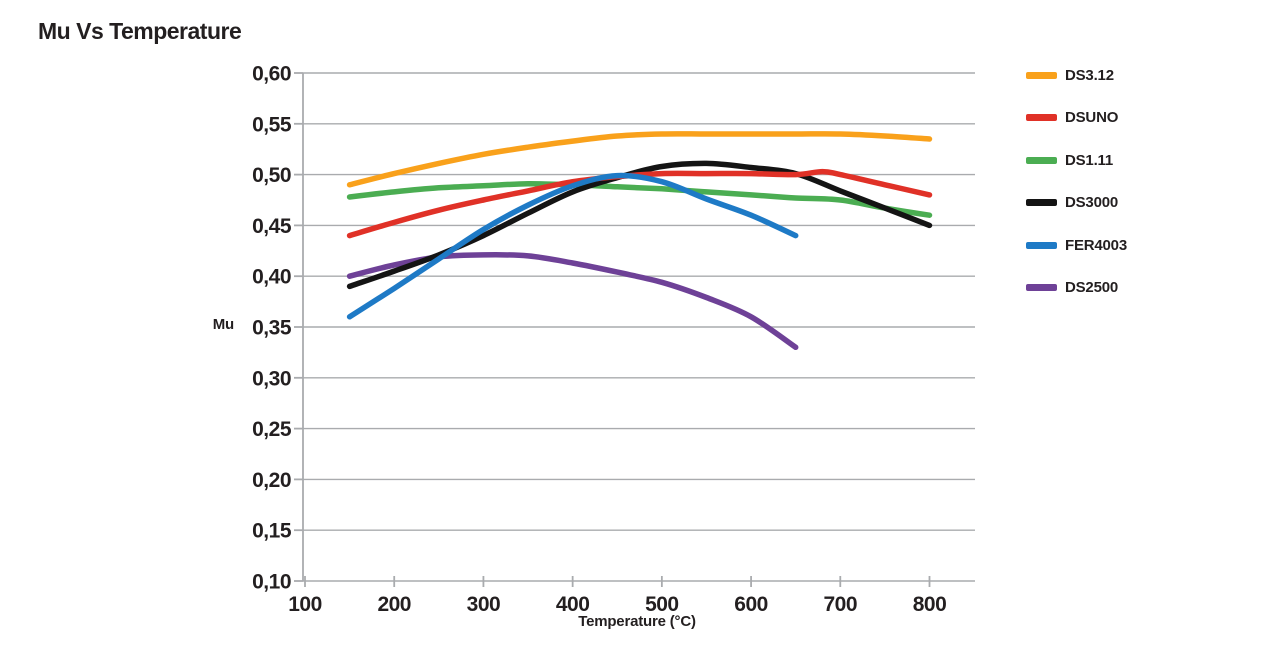 Image resolution: width=1280 pixels, height=663 pixels. I want to click on legend-label-FER4003: FER4003, so click(1096, 245).